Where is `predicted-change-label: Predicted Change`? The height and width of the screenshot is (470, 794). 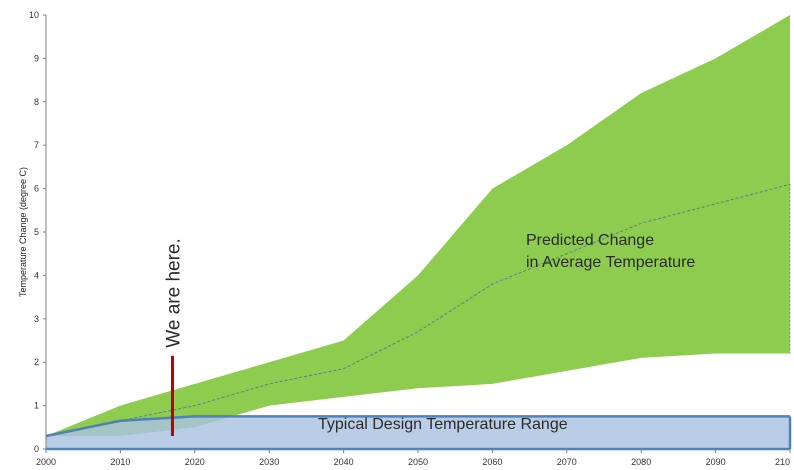
predicted-change-label: Predicted Change is located at coordinates (590, 240).